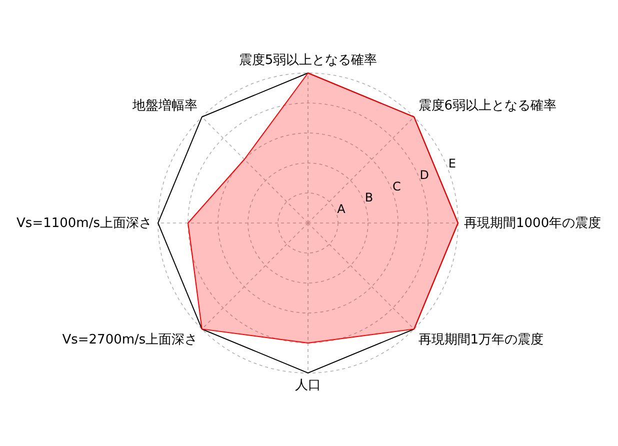 This screenshot has width=618, height=446. I want to click on y-tick-label: C, so click(396, 186).